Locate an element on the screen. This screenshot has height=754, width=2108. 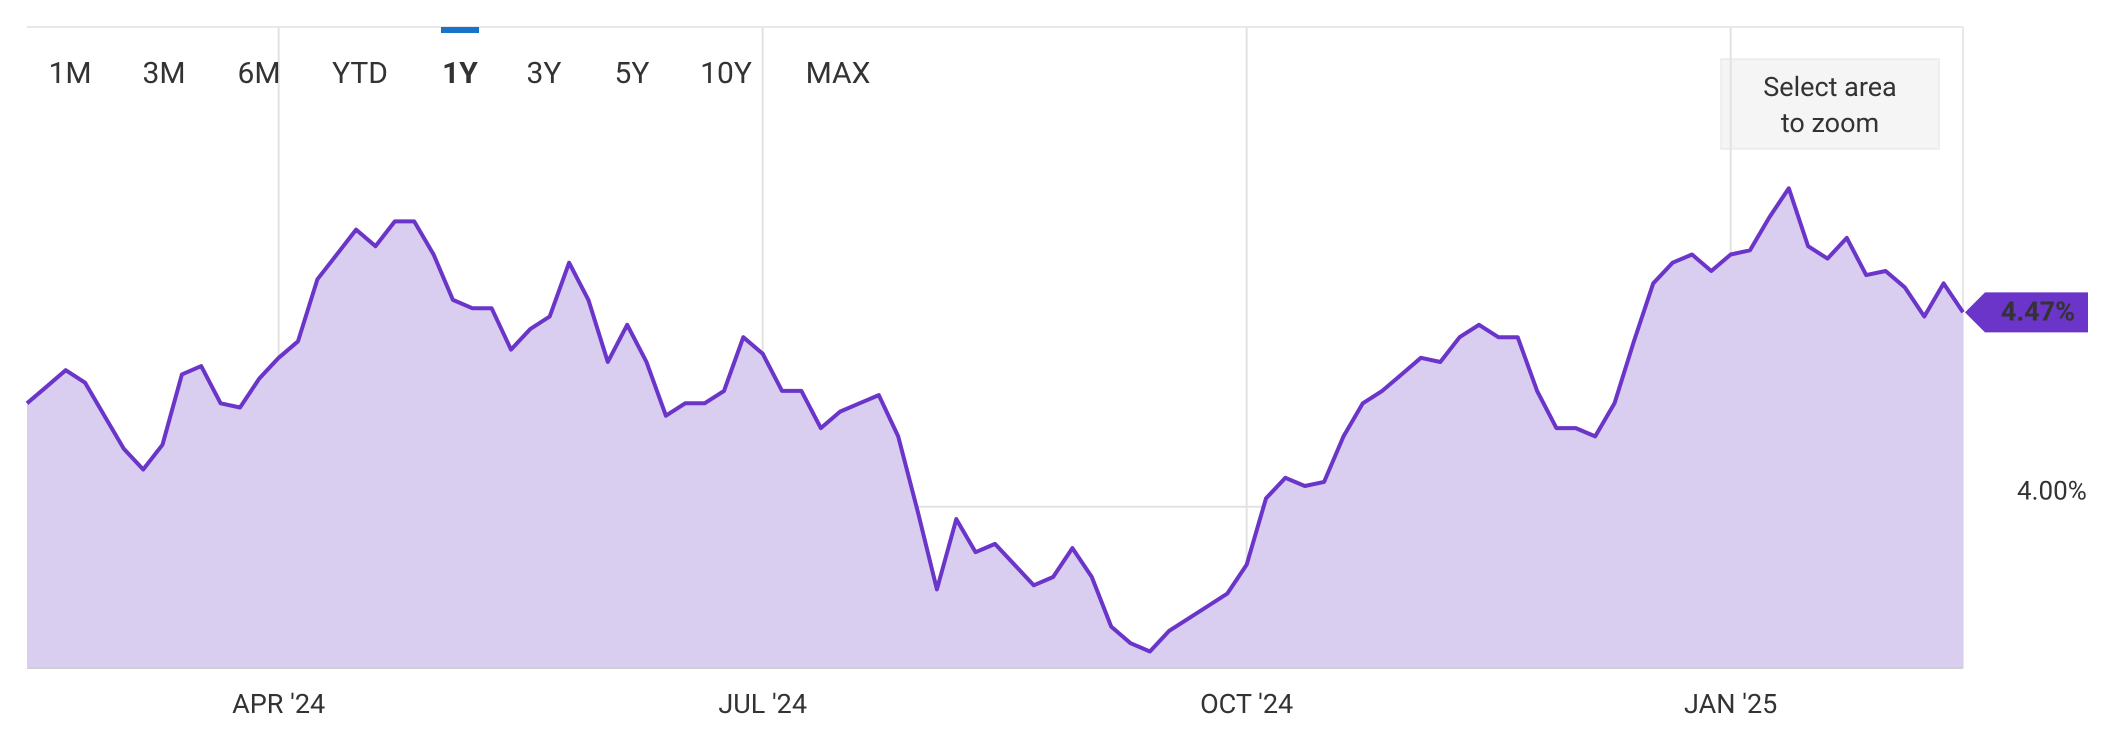
active-indicator is located at coordinates (460, 30).